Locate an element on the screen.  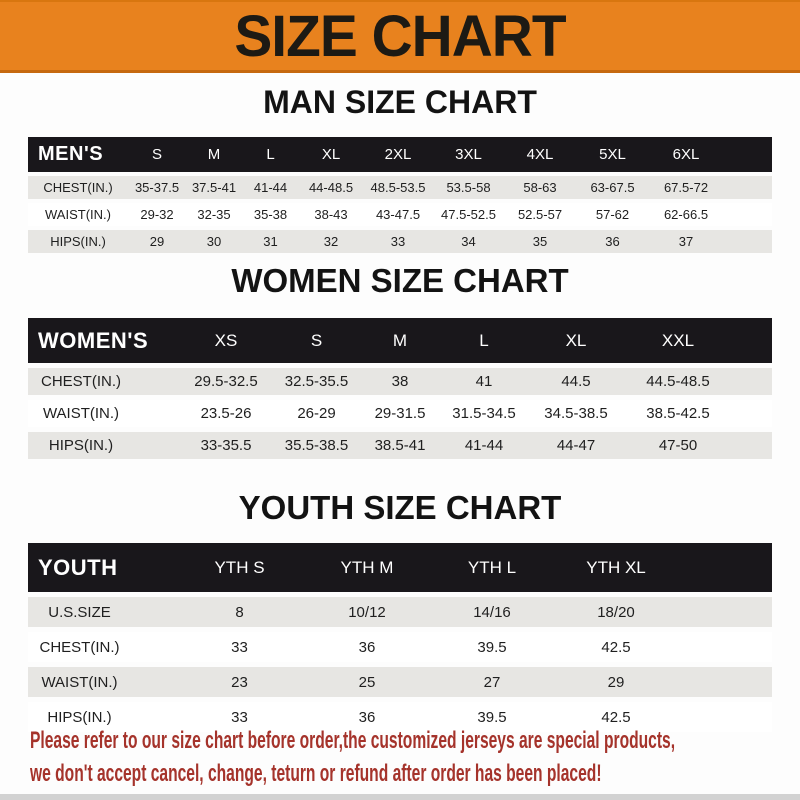
size-cell: 38-43 is located at coordinates (331, 214).